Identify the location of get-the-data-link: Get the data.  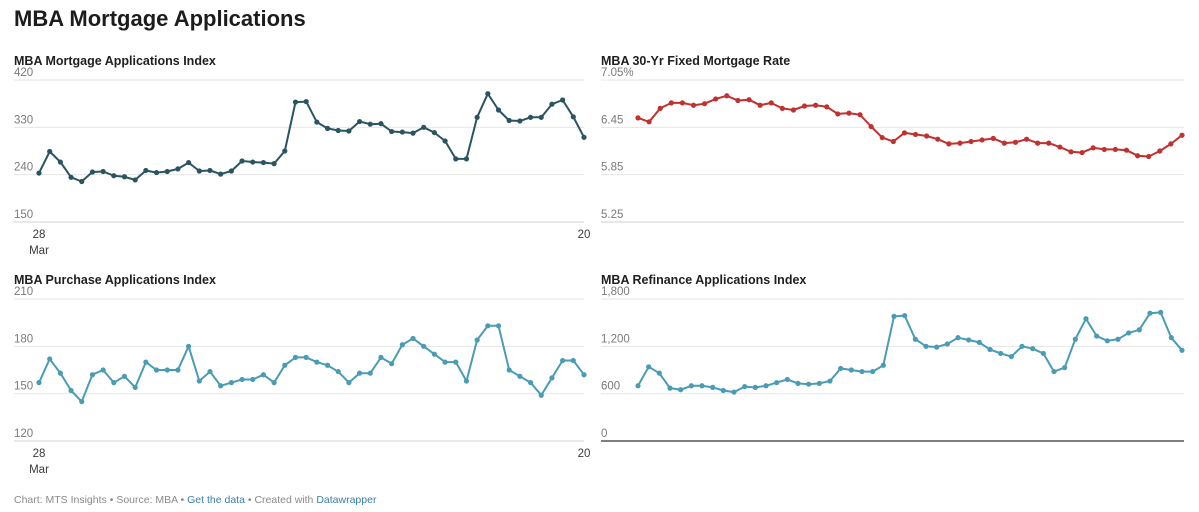
(216, 500).